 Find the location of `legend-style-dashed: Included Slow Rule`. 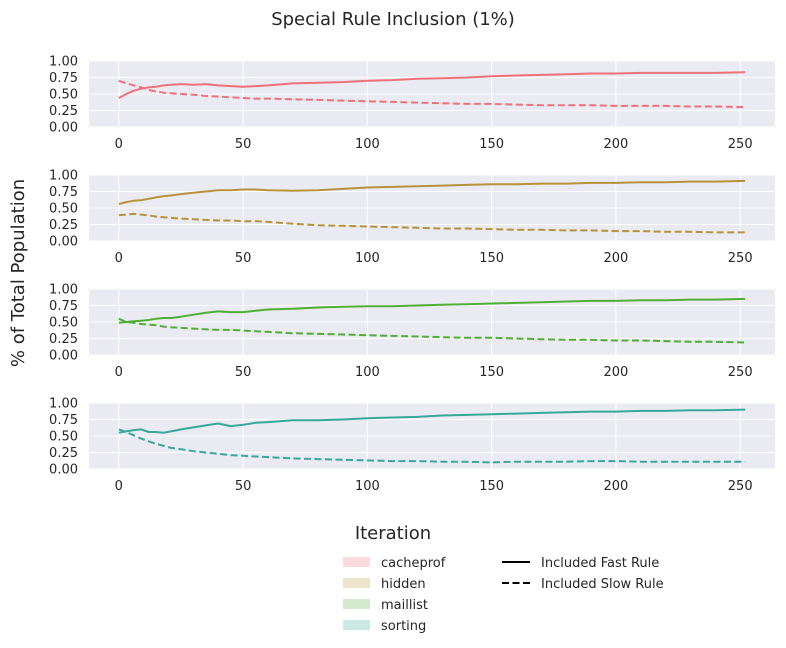

legend-style-dashed: Included Slow Rule is located at coordinates (583, 584).